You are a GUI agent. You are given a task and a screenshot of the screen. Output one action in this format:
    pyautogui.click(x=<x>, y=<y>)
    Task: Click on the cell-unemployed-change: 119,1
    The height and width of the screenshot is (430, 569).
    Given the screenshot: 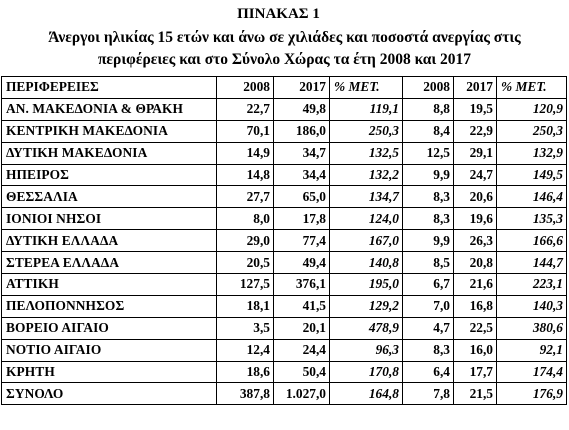 What is the action you would take?
    pyautogui.click(x=366, y=109)
    